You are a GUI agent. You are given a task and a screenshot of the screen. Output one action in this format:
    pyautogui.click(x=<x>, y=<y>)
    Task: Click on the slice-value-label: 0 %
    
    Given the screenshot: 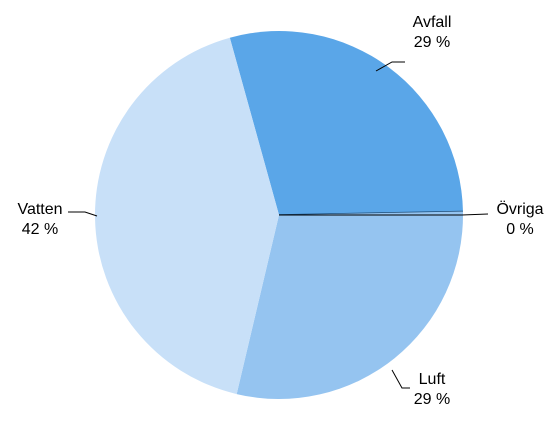 What is the action you would take?
    pyautogui.click(x=520, y=229)
    